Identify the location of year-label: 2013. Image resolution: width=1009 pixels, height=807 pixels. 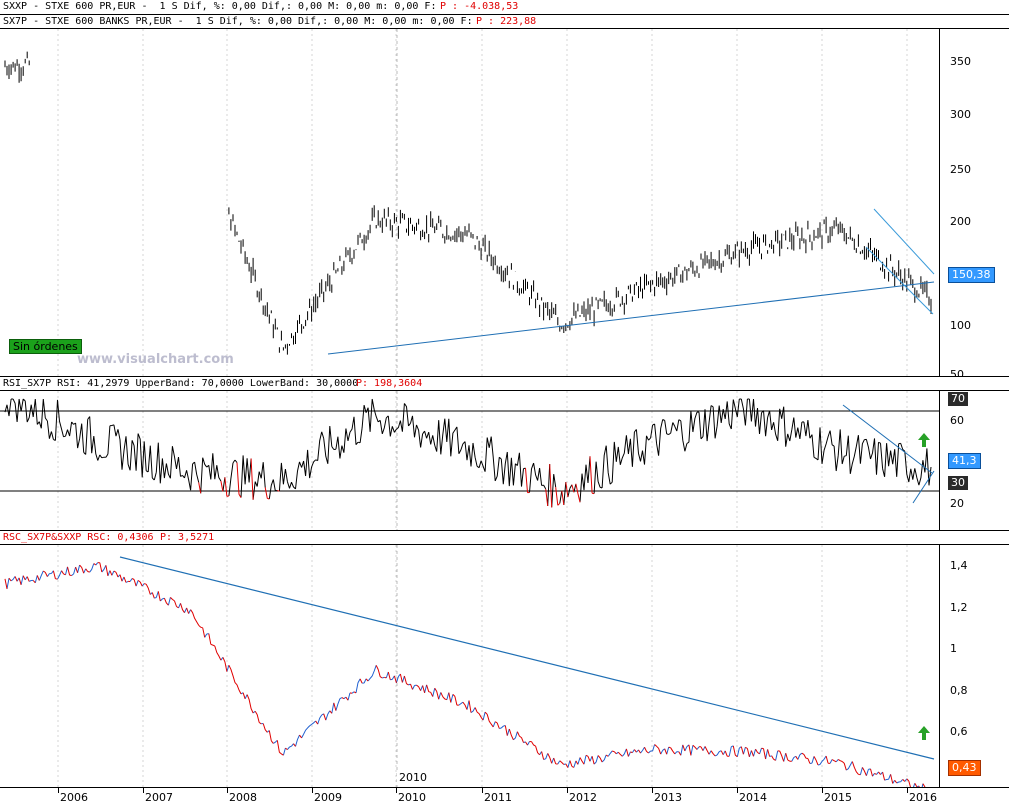
(668, 797).